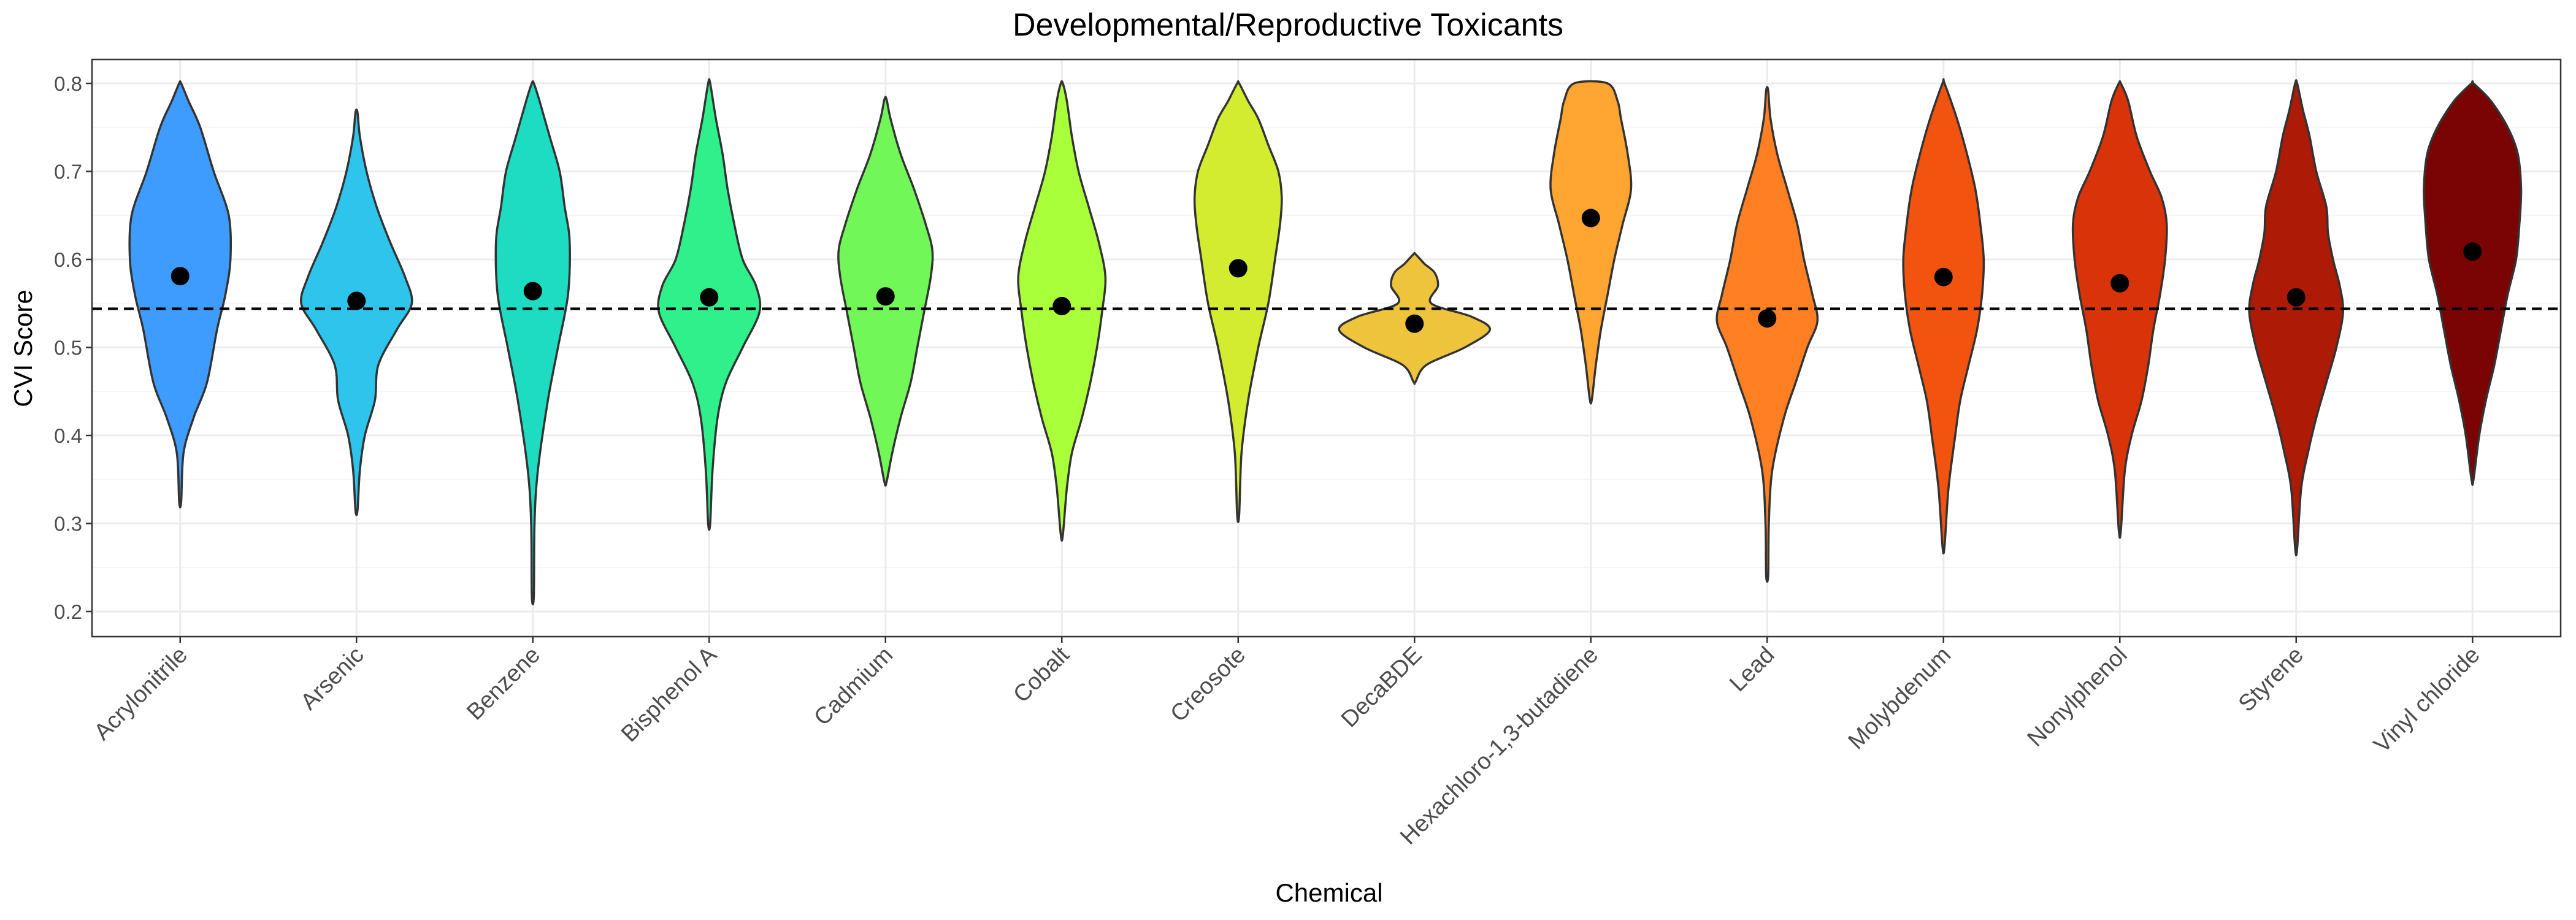 This screenshot has width=2576, height=920. Describe the element at coordinates (1767, 334) in the screenshot. I see `violin-lead` at that location.